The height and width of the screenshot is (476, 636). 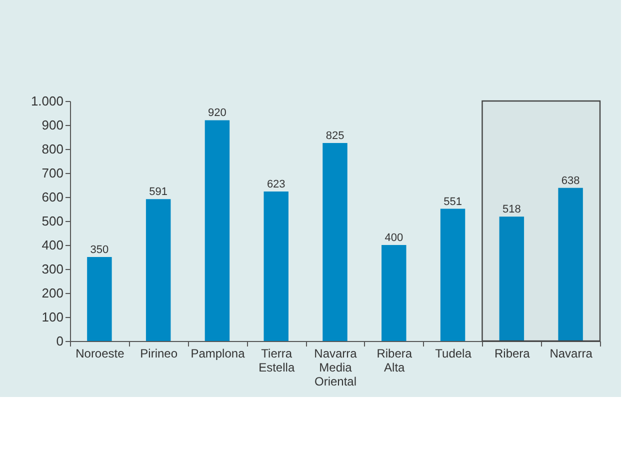 I want to click on y-tick-label: 600, so click(x=53, y=197).